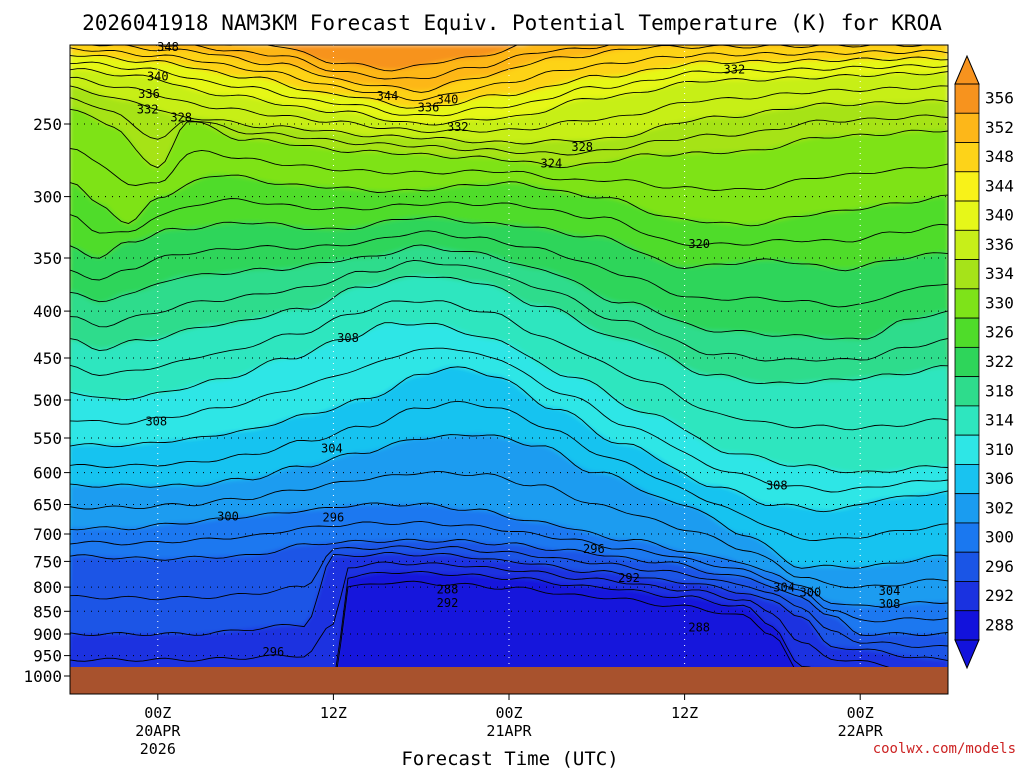 This screenshot has height=768, width=1024. What do you see at coordinates (999, 390) in the screenshot?
I see `colorbar-label: 318` at bounding box center [999, 390].